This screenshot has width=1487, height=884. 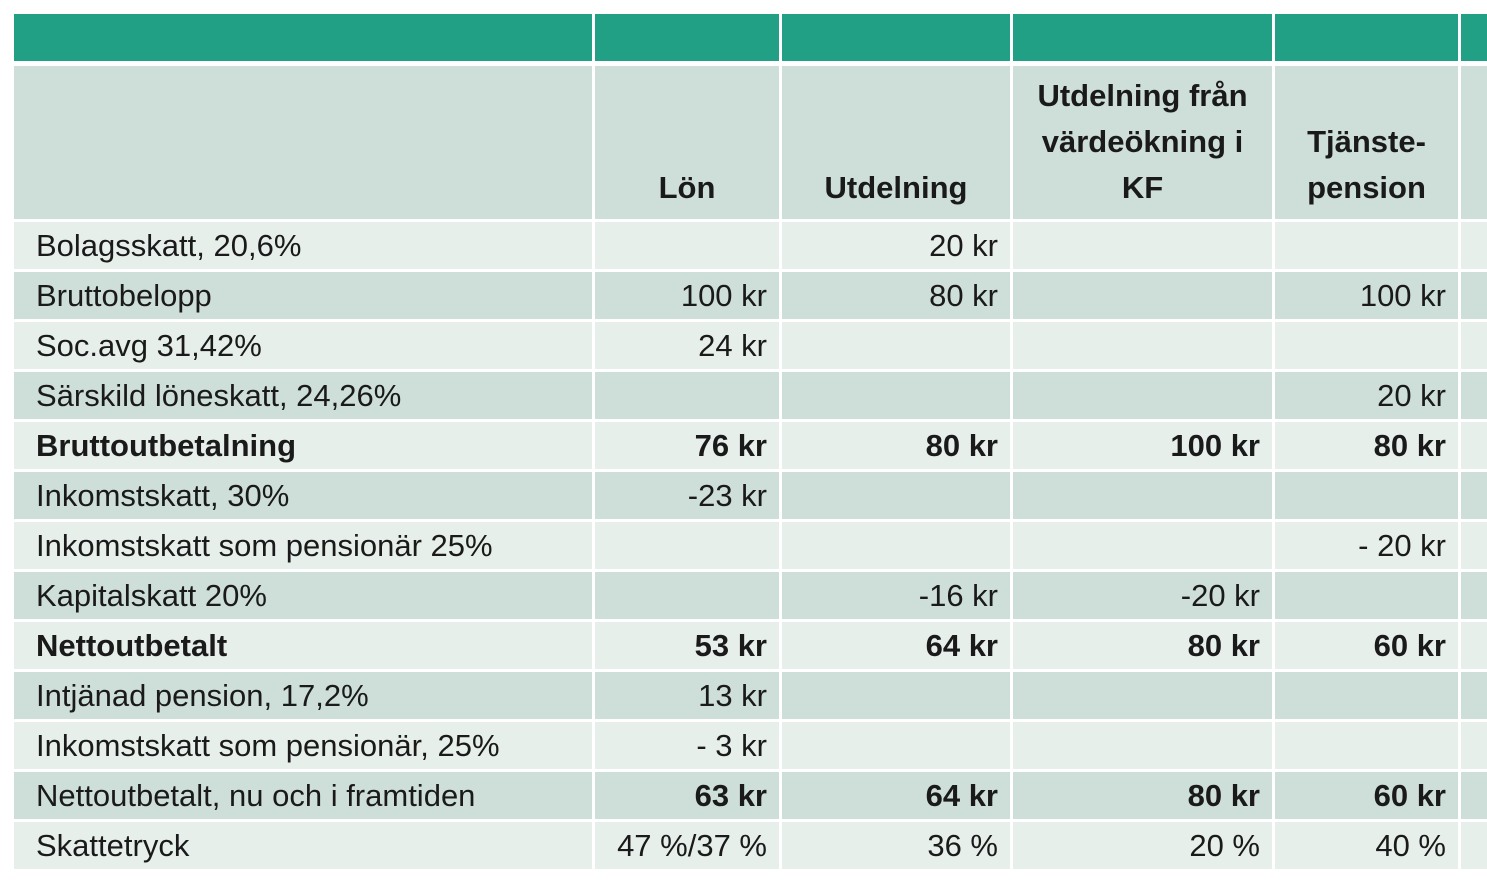 What do you see at coordinates (1141, 594) in the screenshot?
I see `cell-value: -20 kr` at bounding box center [1141, 594].